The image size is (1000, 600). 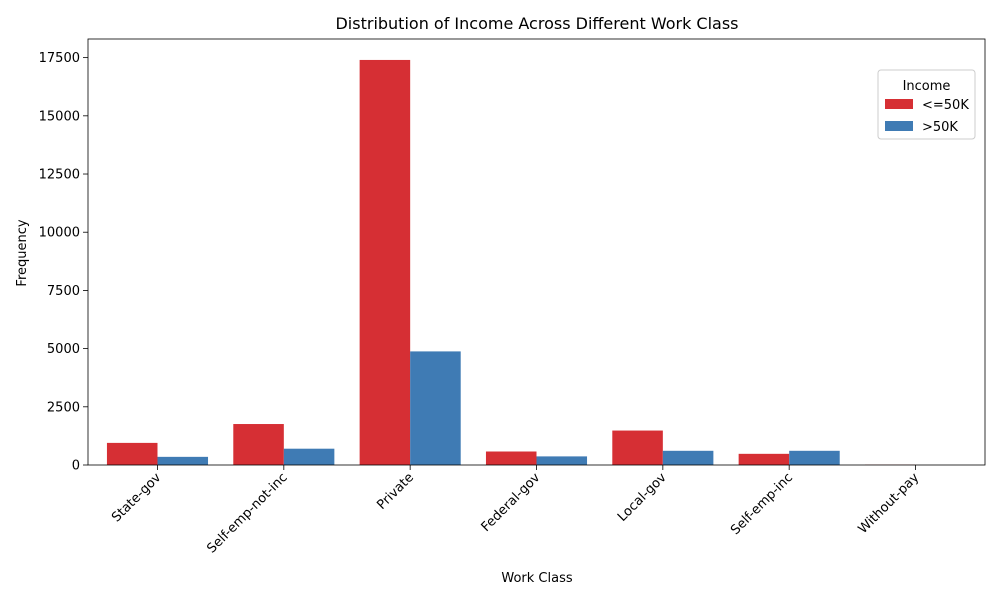 I want to click on y-tick-label: 15000, so click(x=59, y=116).